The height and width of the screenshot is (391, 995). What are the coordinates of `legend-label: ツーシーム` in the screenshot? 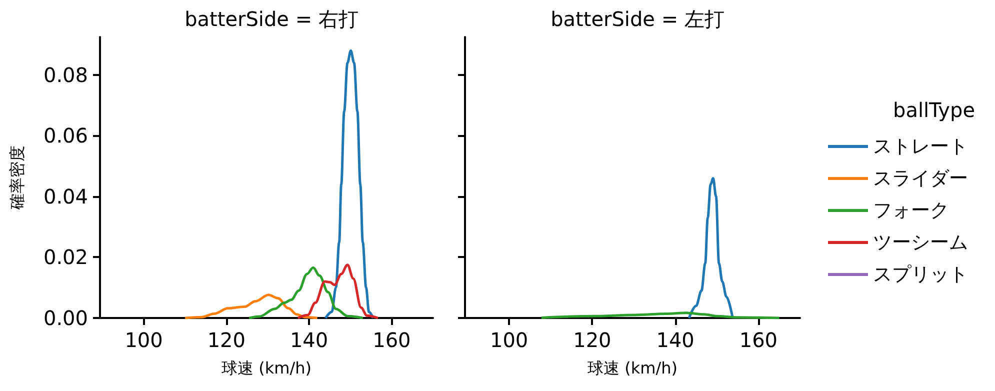 It's located at (920, 243).